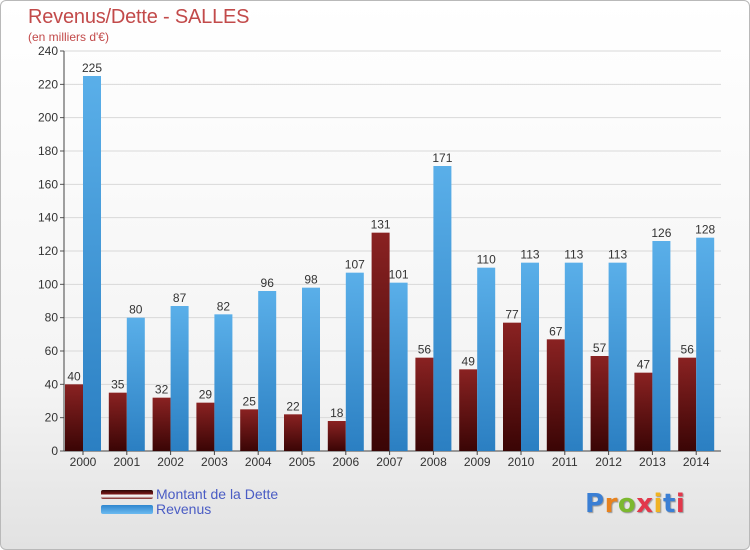  What do you see at coordinates (250, 401) in the screenshot?
I see `data-label-dette: 25` at bounding box center [250, 401].